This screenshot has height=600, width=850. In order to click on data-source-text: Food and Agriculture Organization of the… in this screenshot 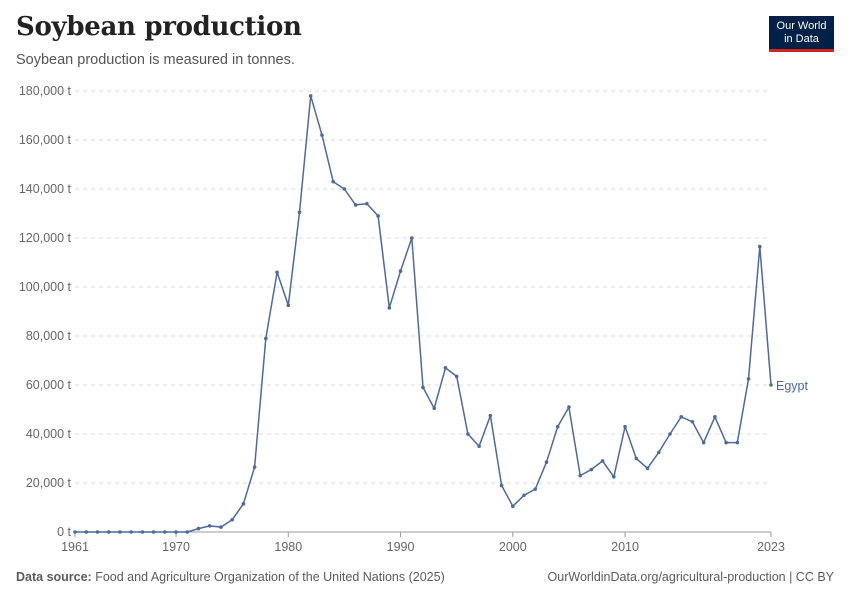, I will do `click(270, 577)`.